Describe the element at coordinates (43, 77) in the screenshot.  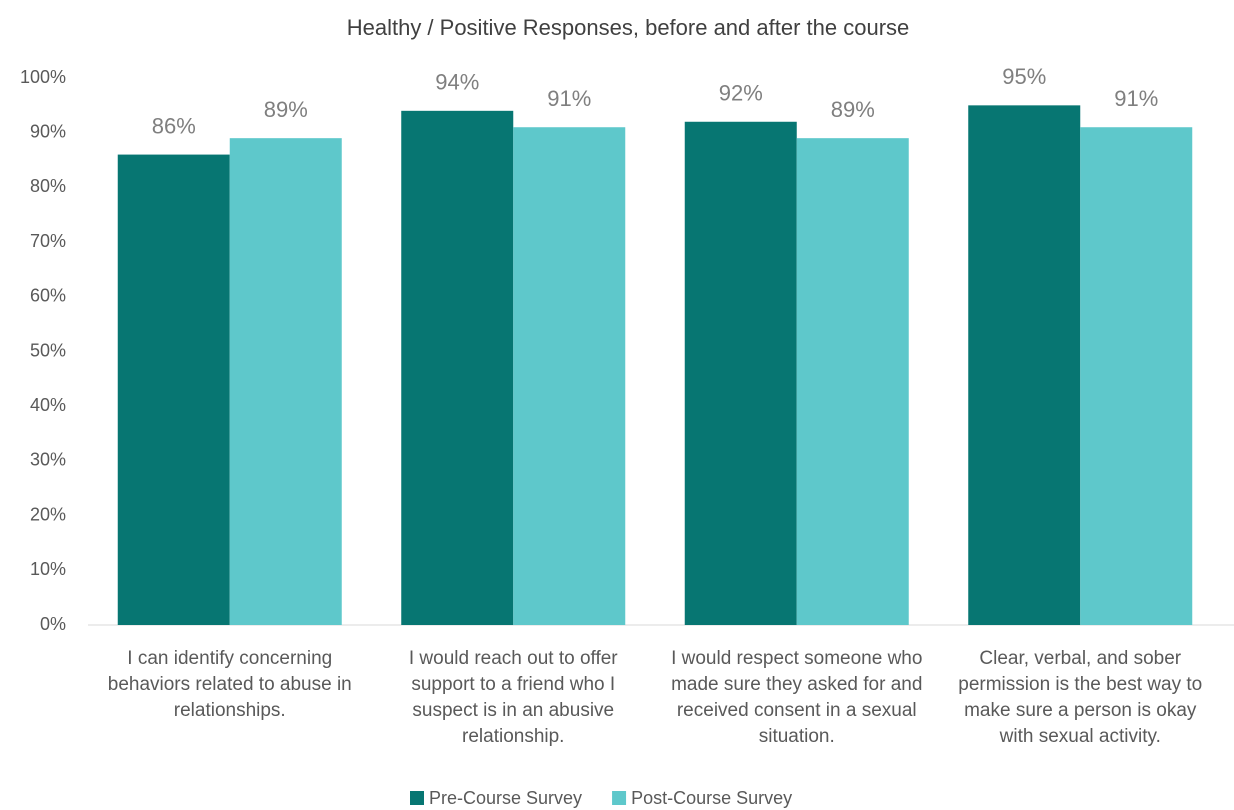
I see `y-tick-label: 100%` at that location.